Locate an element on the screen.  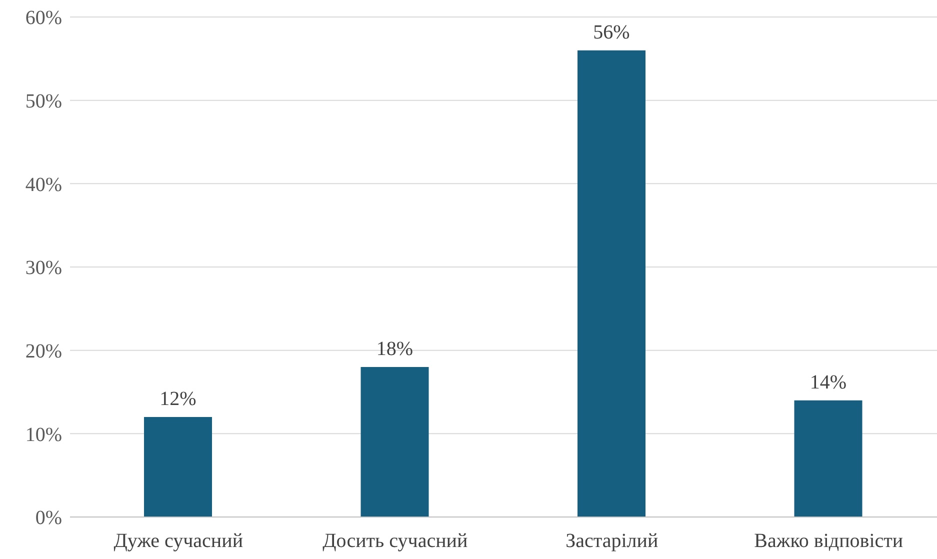
y-tick-label: 10% is located at coordinates (43, 435).